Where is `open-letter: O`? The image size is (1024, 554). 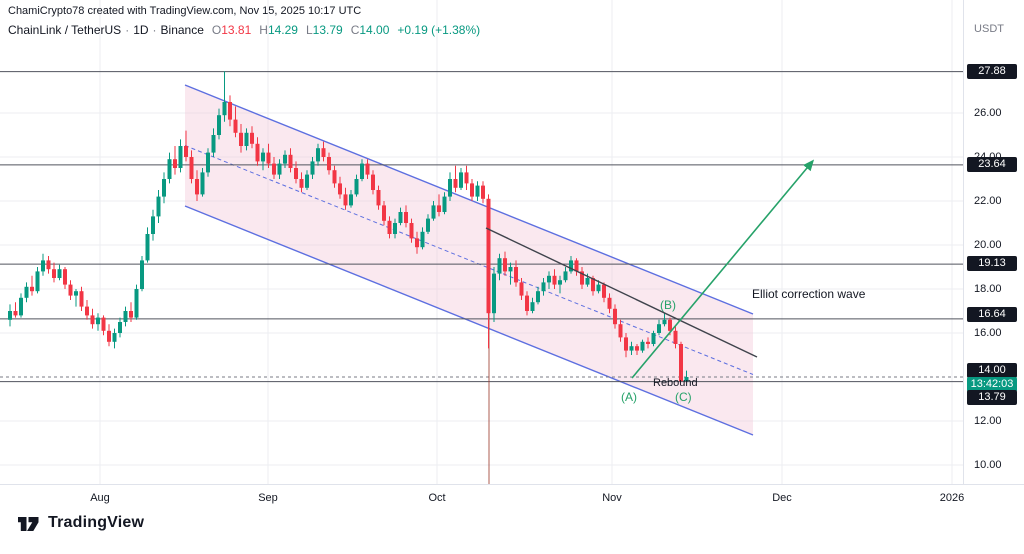 open-letter: O is located at coordinates (216, 30).